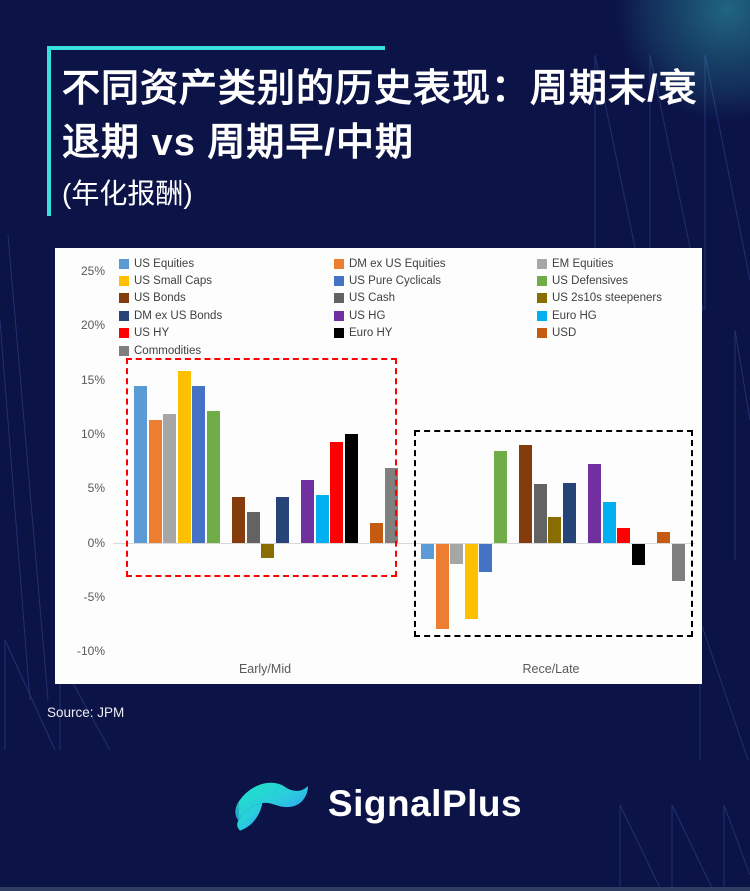 This screenshot has height=891, width=750. What do you see at coordinates (261, 467) in the screenshot?
I see `early-mid-highlight-box` at bounding box center [261, 467].